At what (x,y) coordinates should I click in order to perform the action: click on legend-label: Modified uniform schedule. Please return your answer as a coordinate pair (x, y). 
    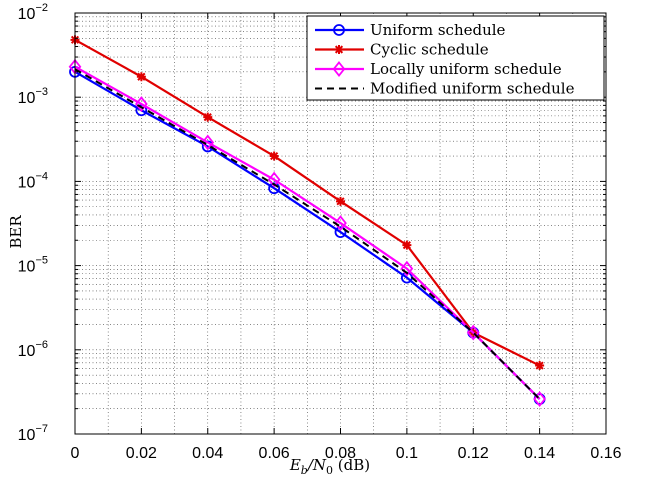
    Looking at the image, I should click on (472, 89).